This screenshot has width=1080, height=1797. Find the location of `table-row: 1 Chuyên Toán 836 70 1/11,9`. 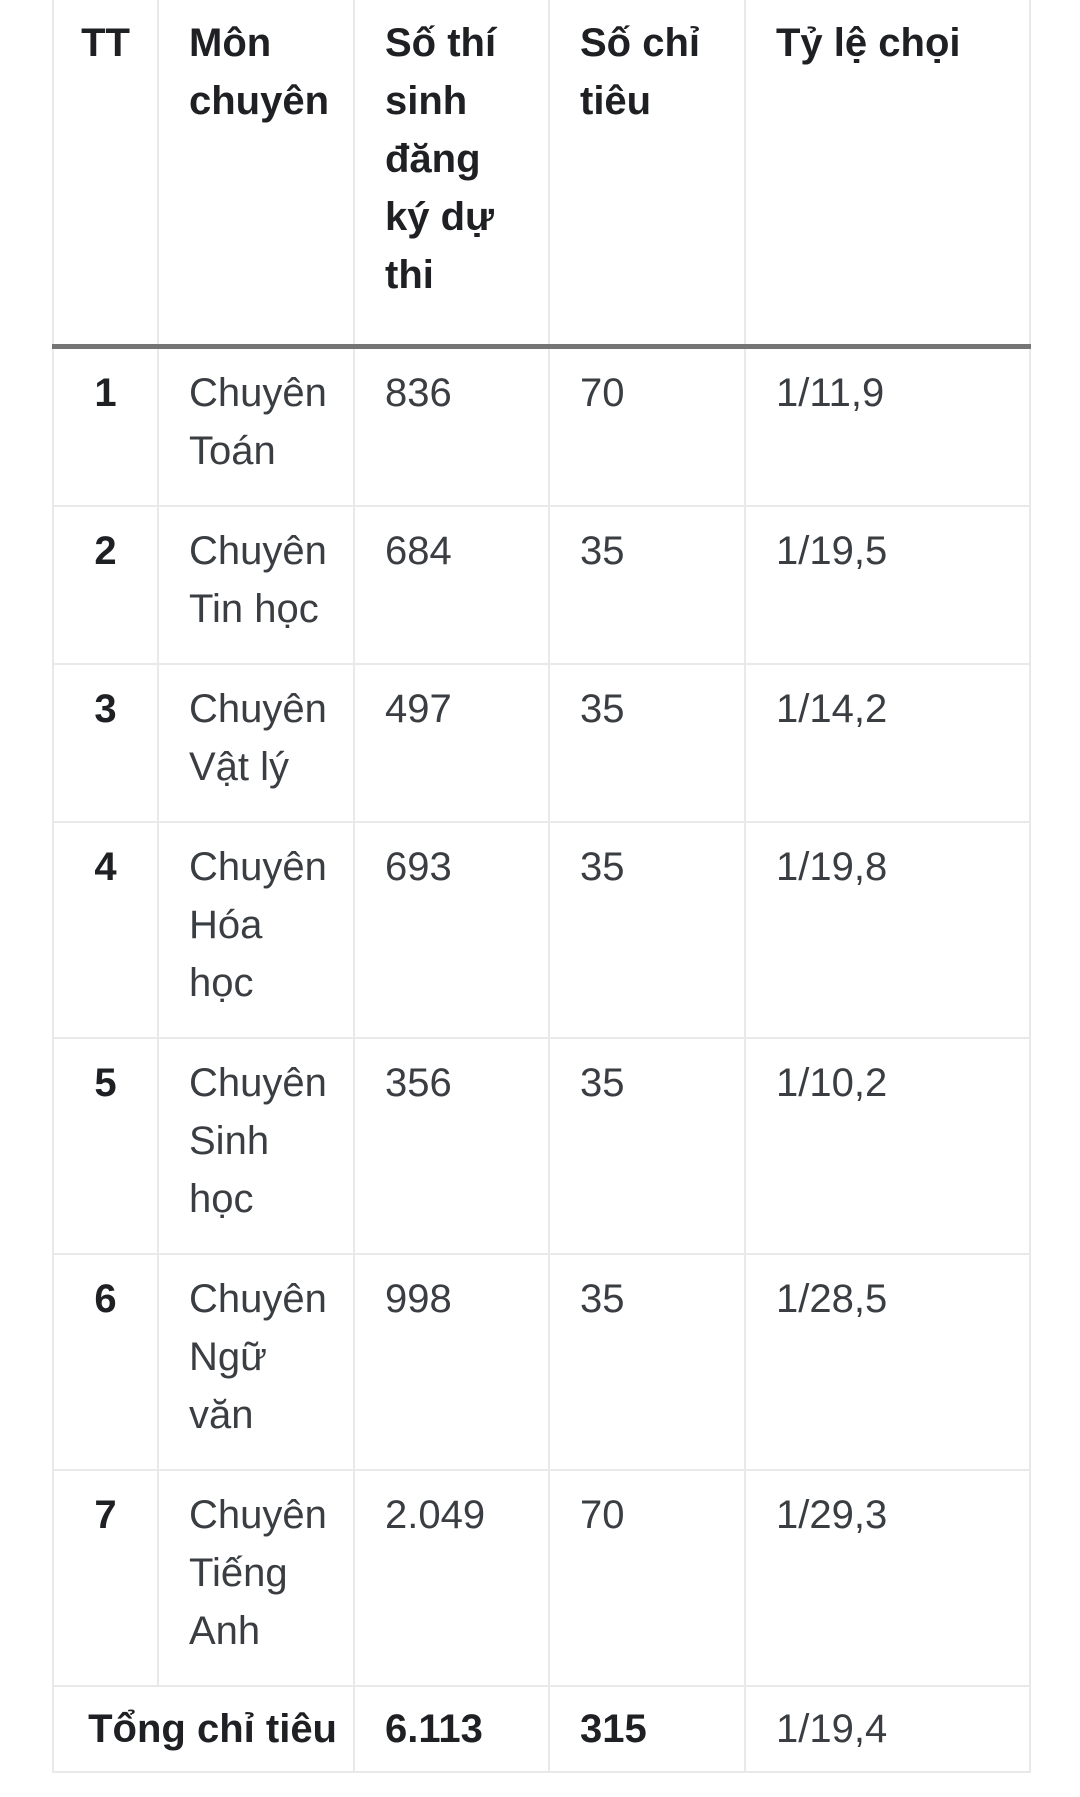

table-row: 1 Chuyên Toán 836 70 1/11,9 is located at coordinates (541, 426).